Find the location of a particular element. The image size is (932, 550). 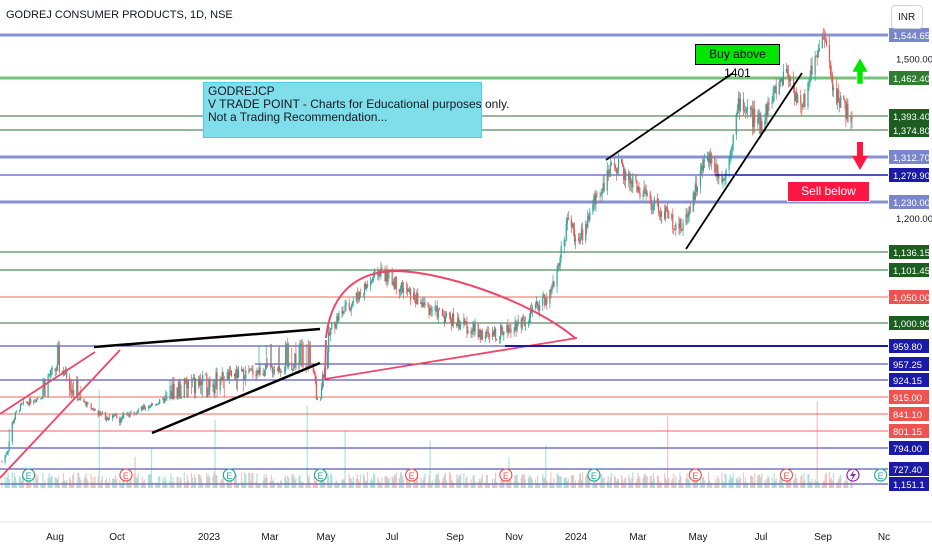

price-marker: 959.80 is located at coordinates (909, 346).